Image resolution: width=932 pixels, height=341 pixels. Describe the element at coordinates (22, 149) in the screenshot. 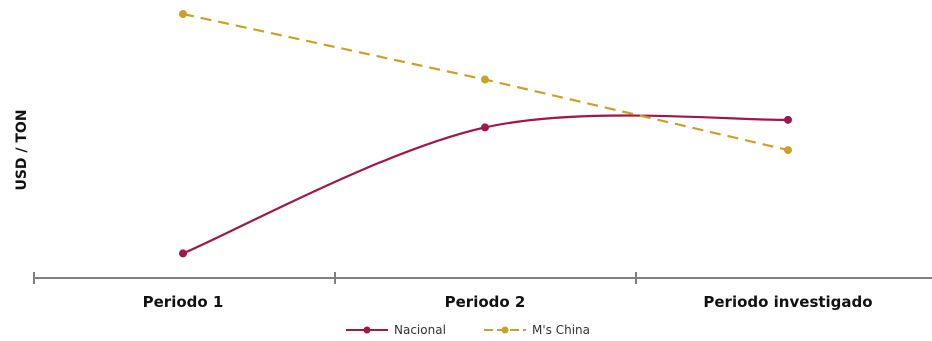

I see `y-axis-label: USD / TON` at that location.